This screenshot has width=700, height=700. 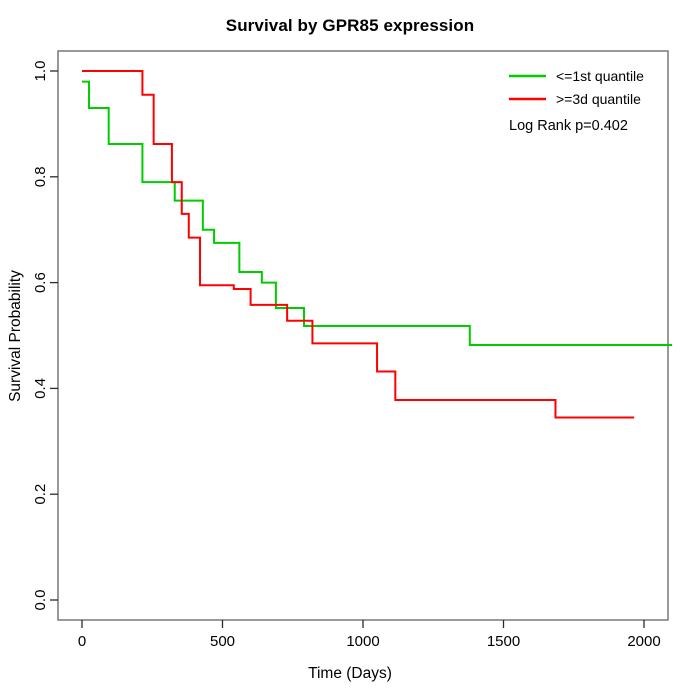 I want to click on x-tick-label: 500, so click(x=222, y=641).